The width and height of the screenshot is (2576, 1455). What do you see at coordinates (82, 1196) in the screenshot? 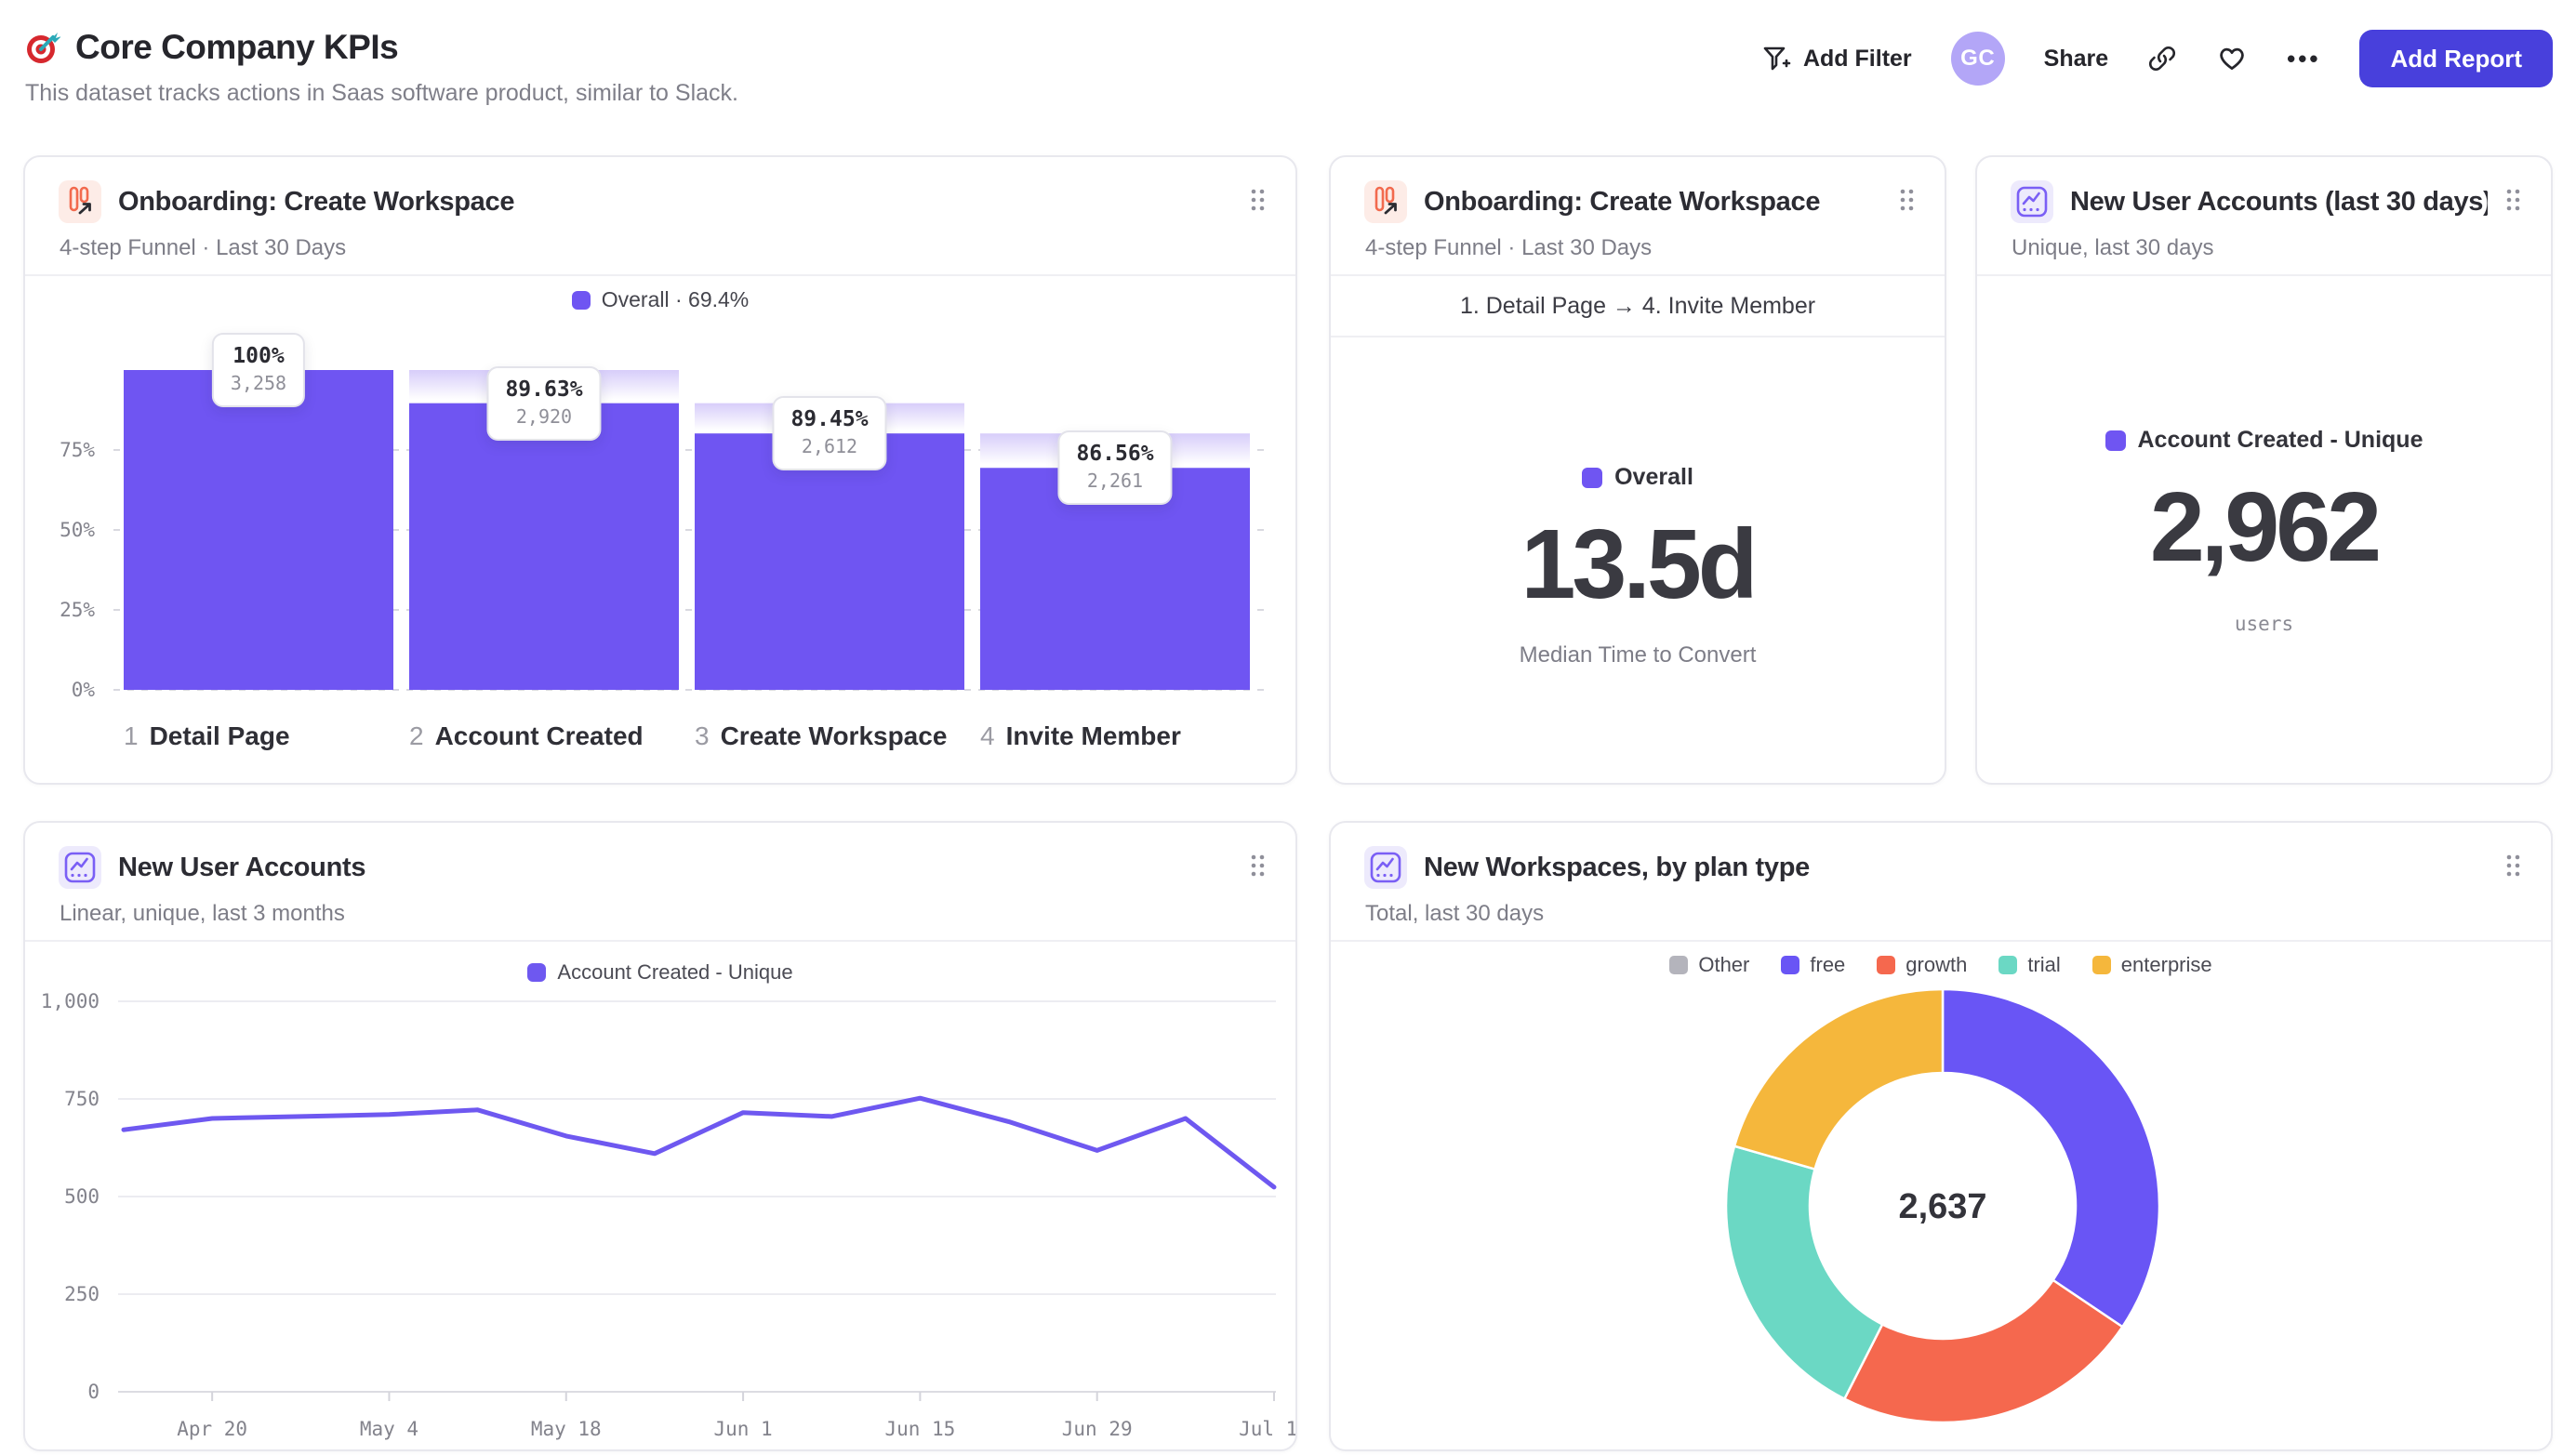
I see `y-axis-label: 500` at bounding box center [82, 1196].